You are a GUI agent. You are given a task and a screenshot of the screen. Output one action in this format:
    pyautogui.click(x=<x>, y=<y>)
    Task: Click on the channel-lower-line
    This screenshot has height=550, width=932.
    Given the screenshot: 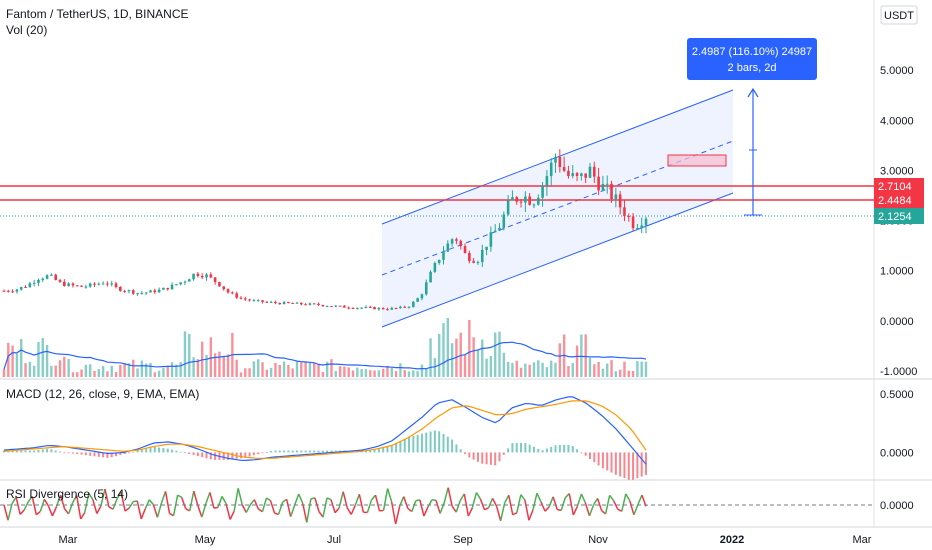 What is the action you would take?
    pyautogui.click(x=557, y=260)
    